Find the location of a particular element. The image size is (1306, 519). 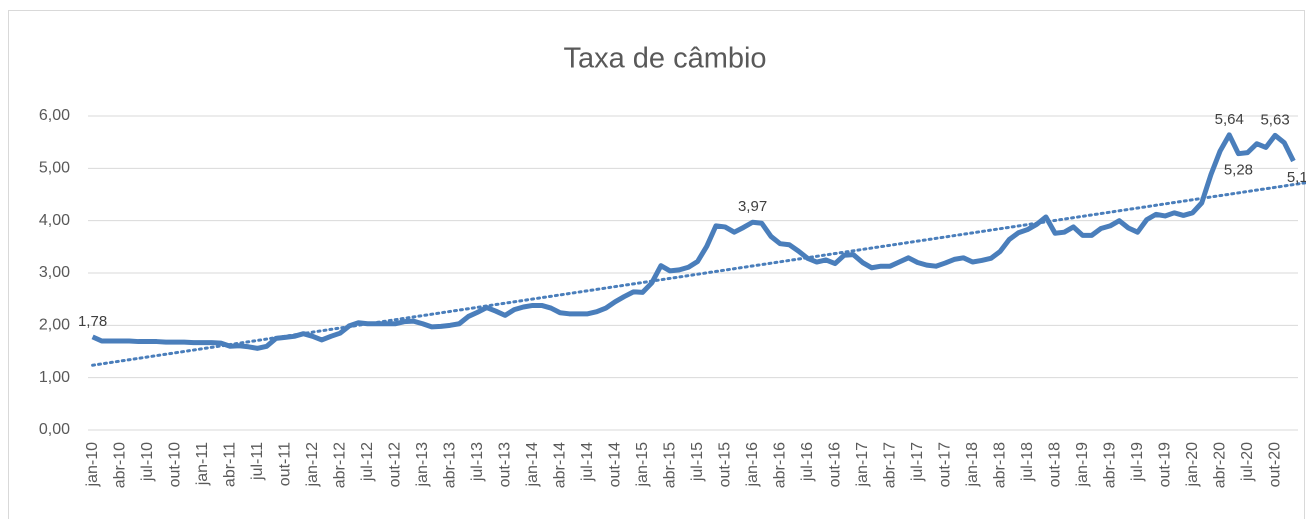

x-tick-label: jul-16 is located at coordinates (807, 462).